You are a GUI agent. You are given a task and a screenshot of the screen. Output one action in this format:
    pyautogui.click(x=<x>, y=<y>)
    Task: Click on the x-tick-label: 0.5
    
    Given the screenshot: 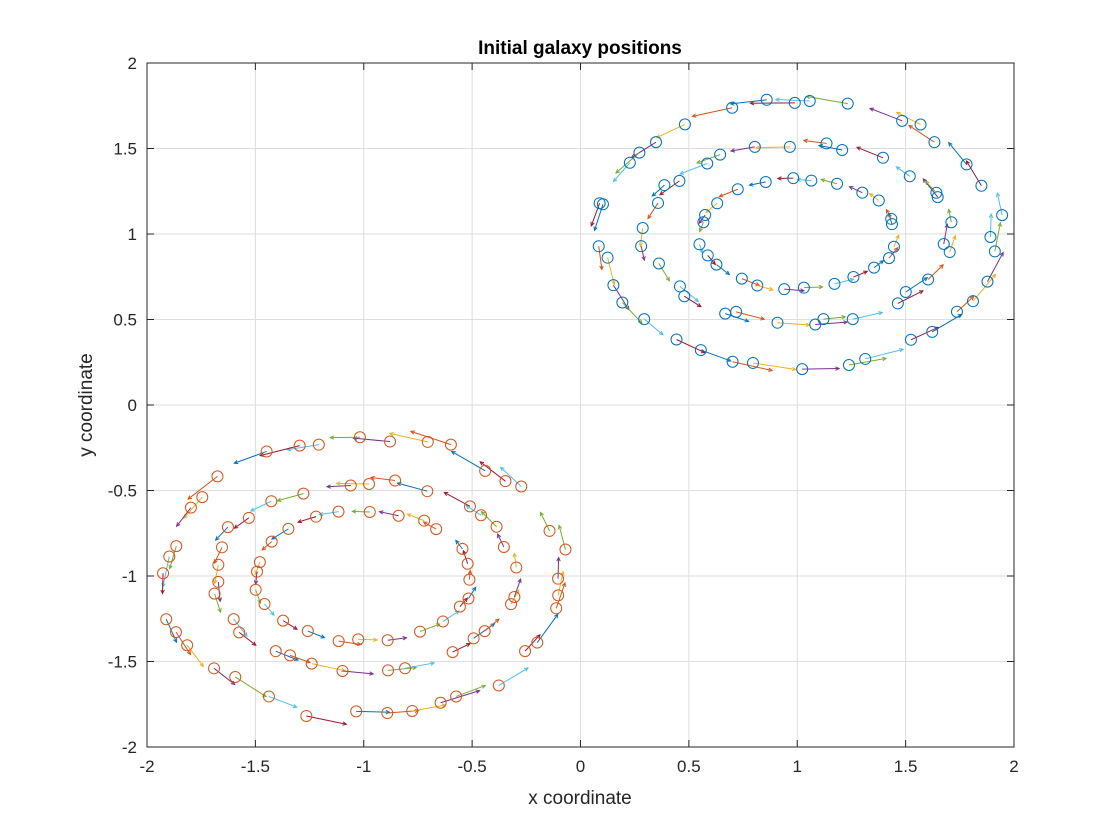 What is the action you would take?
    pyautogui.click(x=689, y=766)
    